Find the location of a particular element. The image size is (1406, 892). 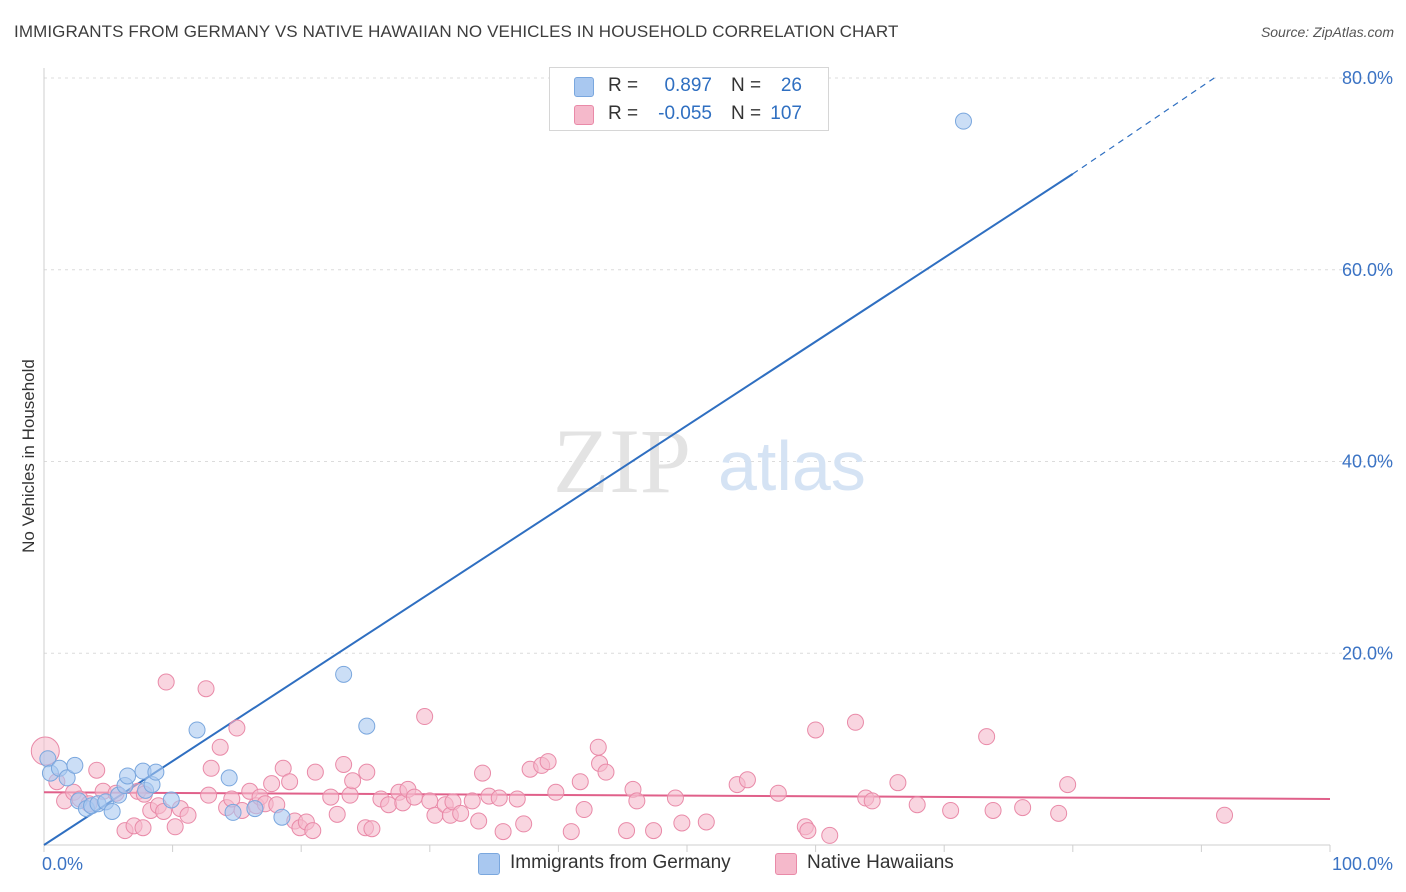

watermark-atlas: atlas is located at coordinates (792, 466).